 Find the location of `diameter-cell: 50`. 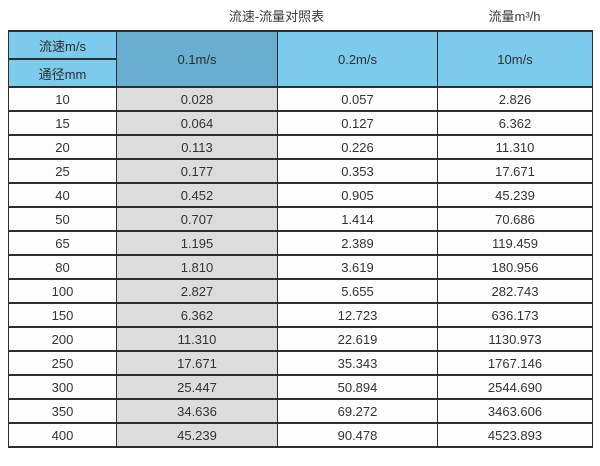

diameter-cell: 50 is located at coordinates (62, 219).